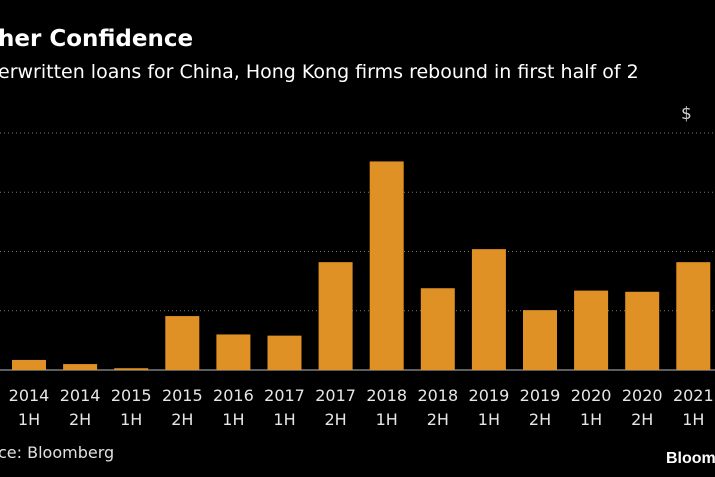 The width and height of the screenshot is (715, 477). What do you see at coordinates (182, 343) in the screenshot?
I see `bar-2015-2h` at bounding box center [182, 343].